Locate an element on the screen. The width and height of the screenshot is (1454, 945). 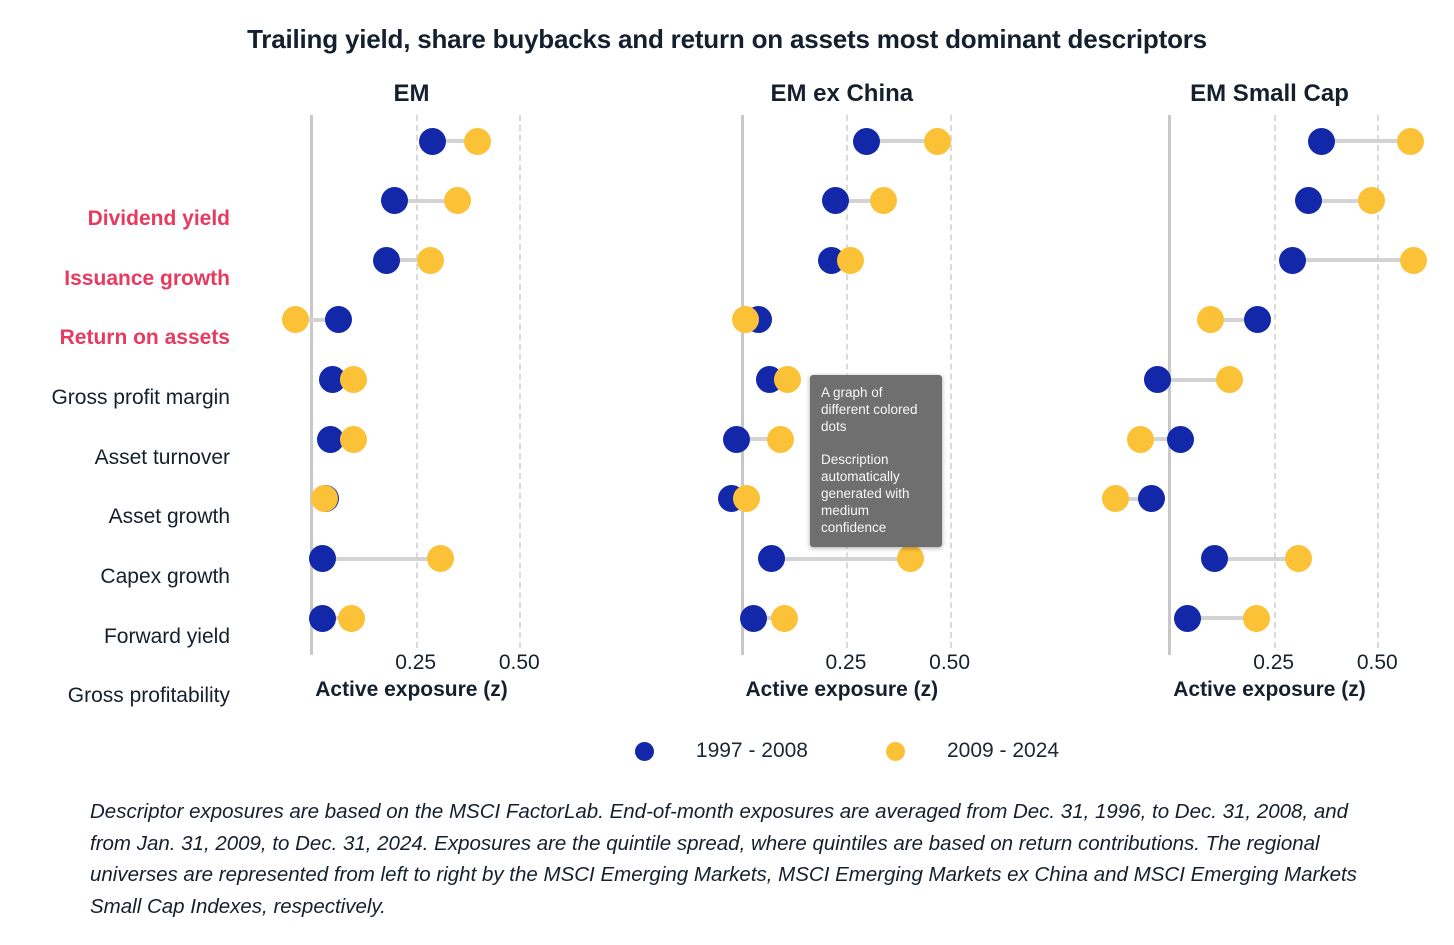
legend: 1997 - 2008 2009 - 2024 is located at coordinates (847, 751).